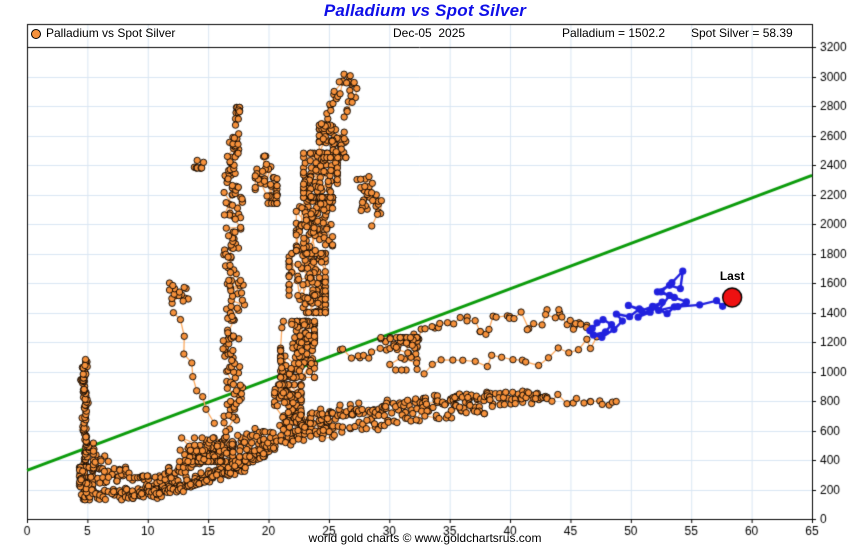 The height and width of the screenshot is (550, 850). I want to click on header-palladium-value: Palladium = 1502.2, so click(614, 33).